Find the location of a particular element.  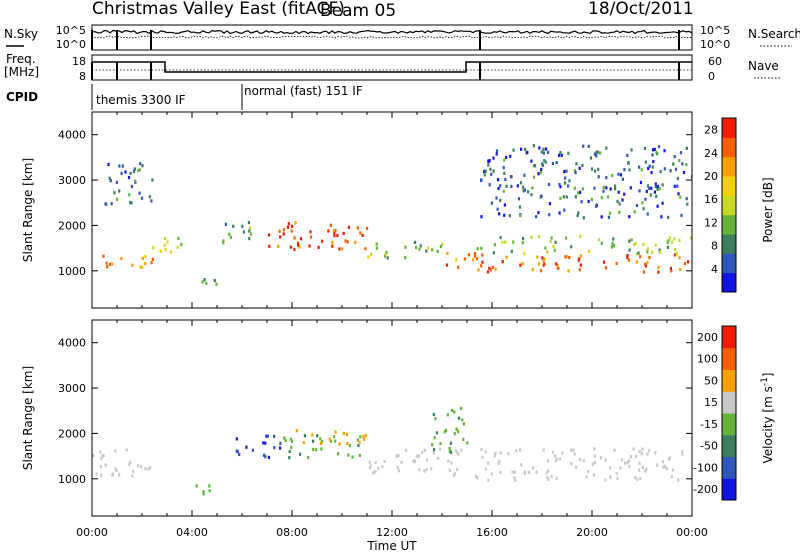

colorbar-tick-label: 28 is located at coordinates (711, 130).